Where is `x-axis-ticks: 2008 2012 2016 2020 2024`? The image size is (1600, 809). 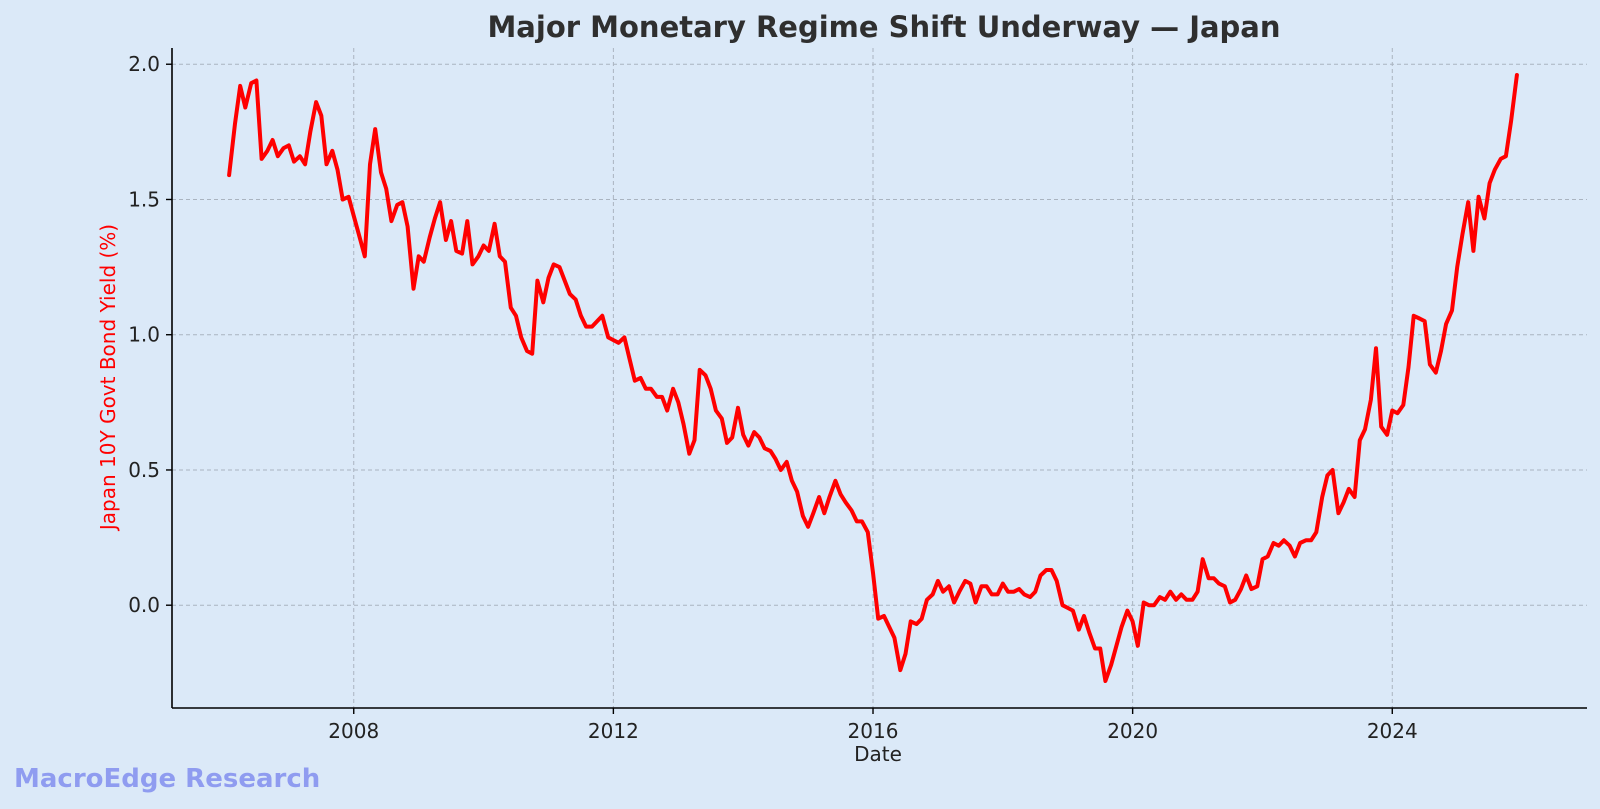 x-axis-ticks: 2008 2012 2016 2020 2024 is located at coordinates (873, 725).